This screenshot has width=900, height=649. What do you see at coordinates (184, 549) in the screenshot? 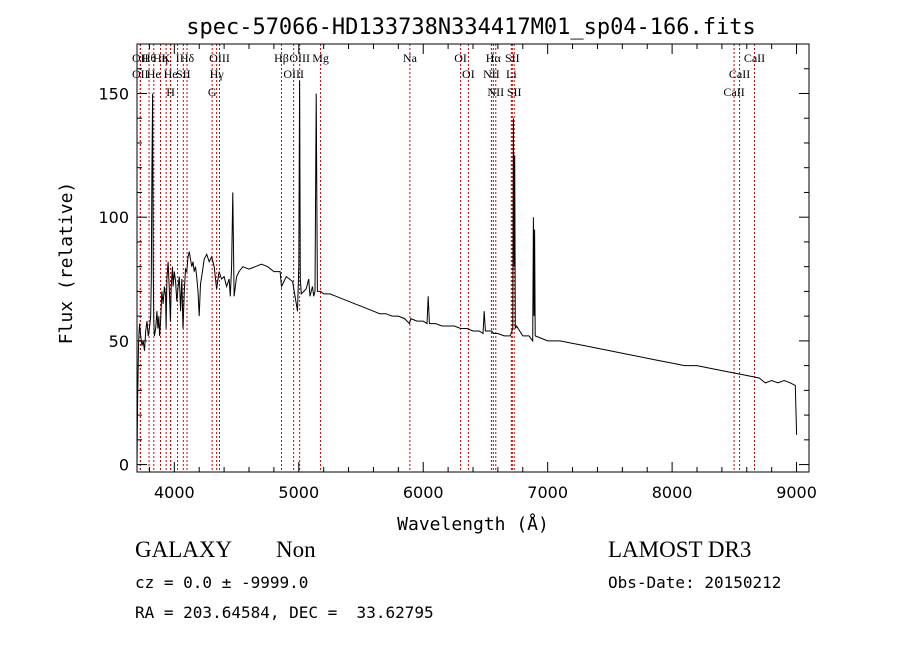
I see `object-class: GALAXY` at bounding box center [184, 549].